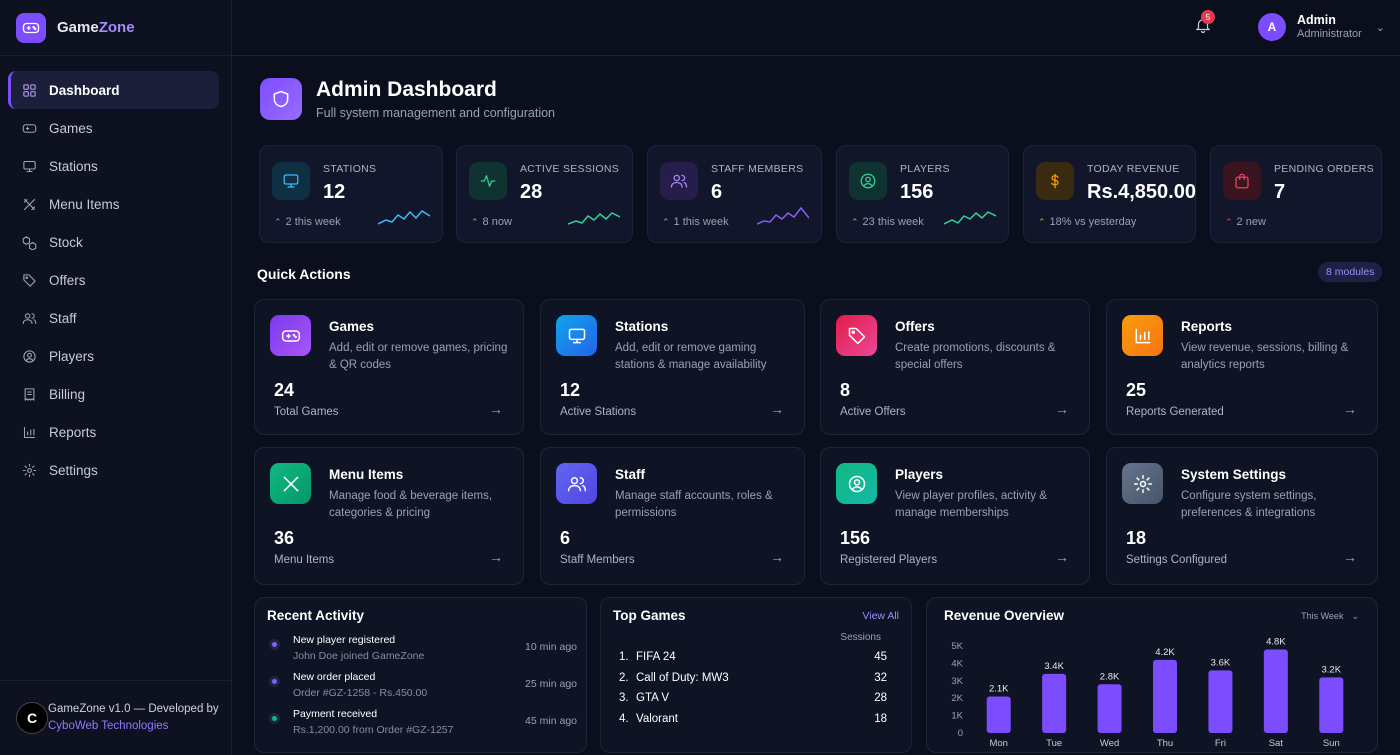  Describe the element at coordinates (113, 242) in the screenshot. I see `sidebar-item-stock: Stock` at that location.